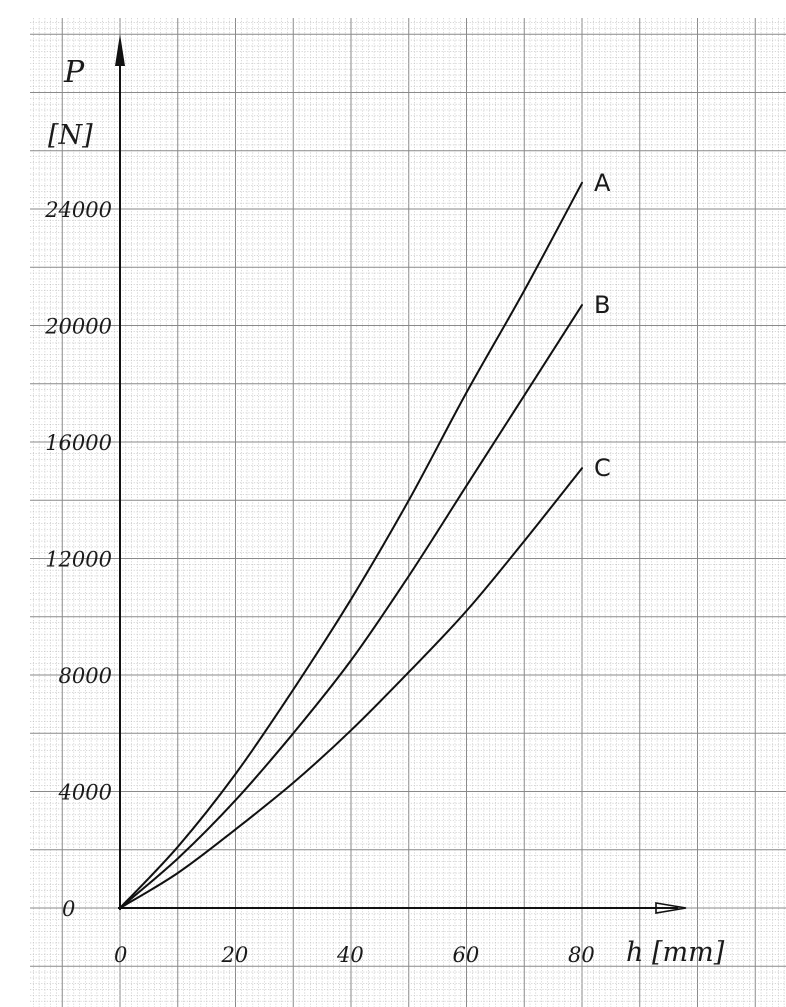  What do you see at coordinates (78, 560) in the screenshot?
I see `y-tick-label: 12000` at bounding box center [78, 560].